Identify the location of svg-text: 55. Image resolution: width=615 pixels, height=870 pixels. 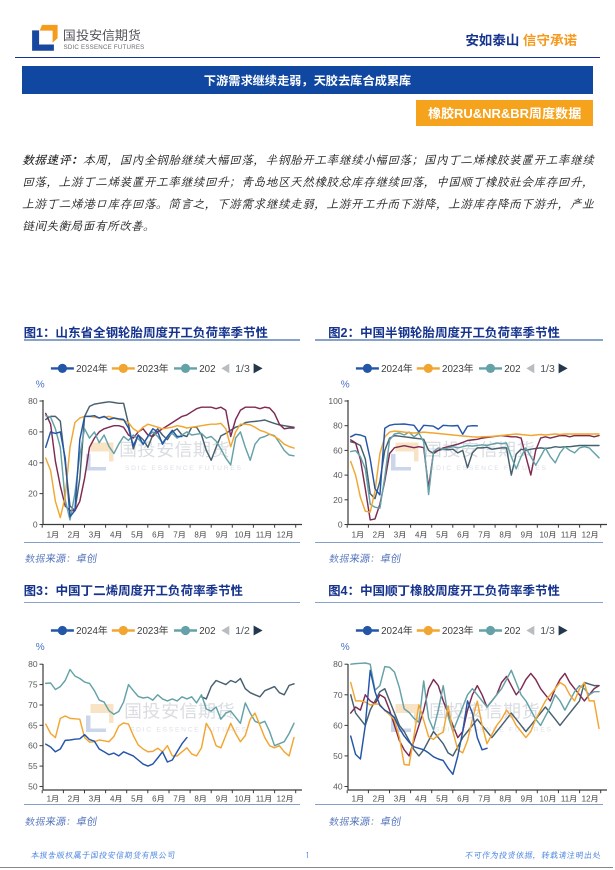
(33, 766).